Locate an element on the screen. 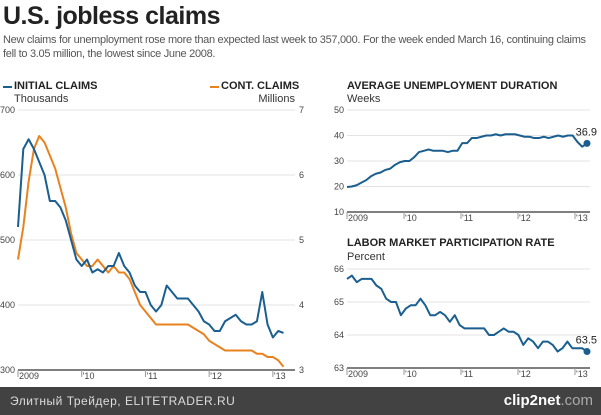 Image resolution: width=601 pixels, height=415 pixels. y-tick-label: 30 is located at coordinates (339, 161).